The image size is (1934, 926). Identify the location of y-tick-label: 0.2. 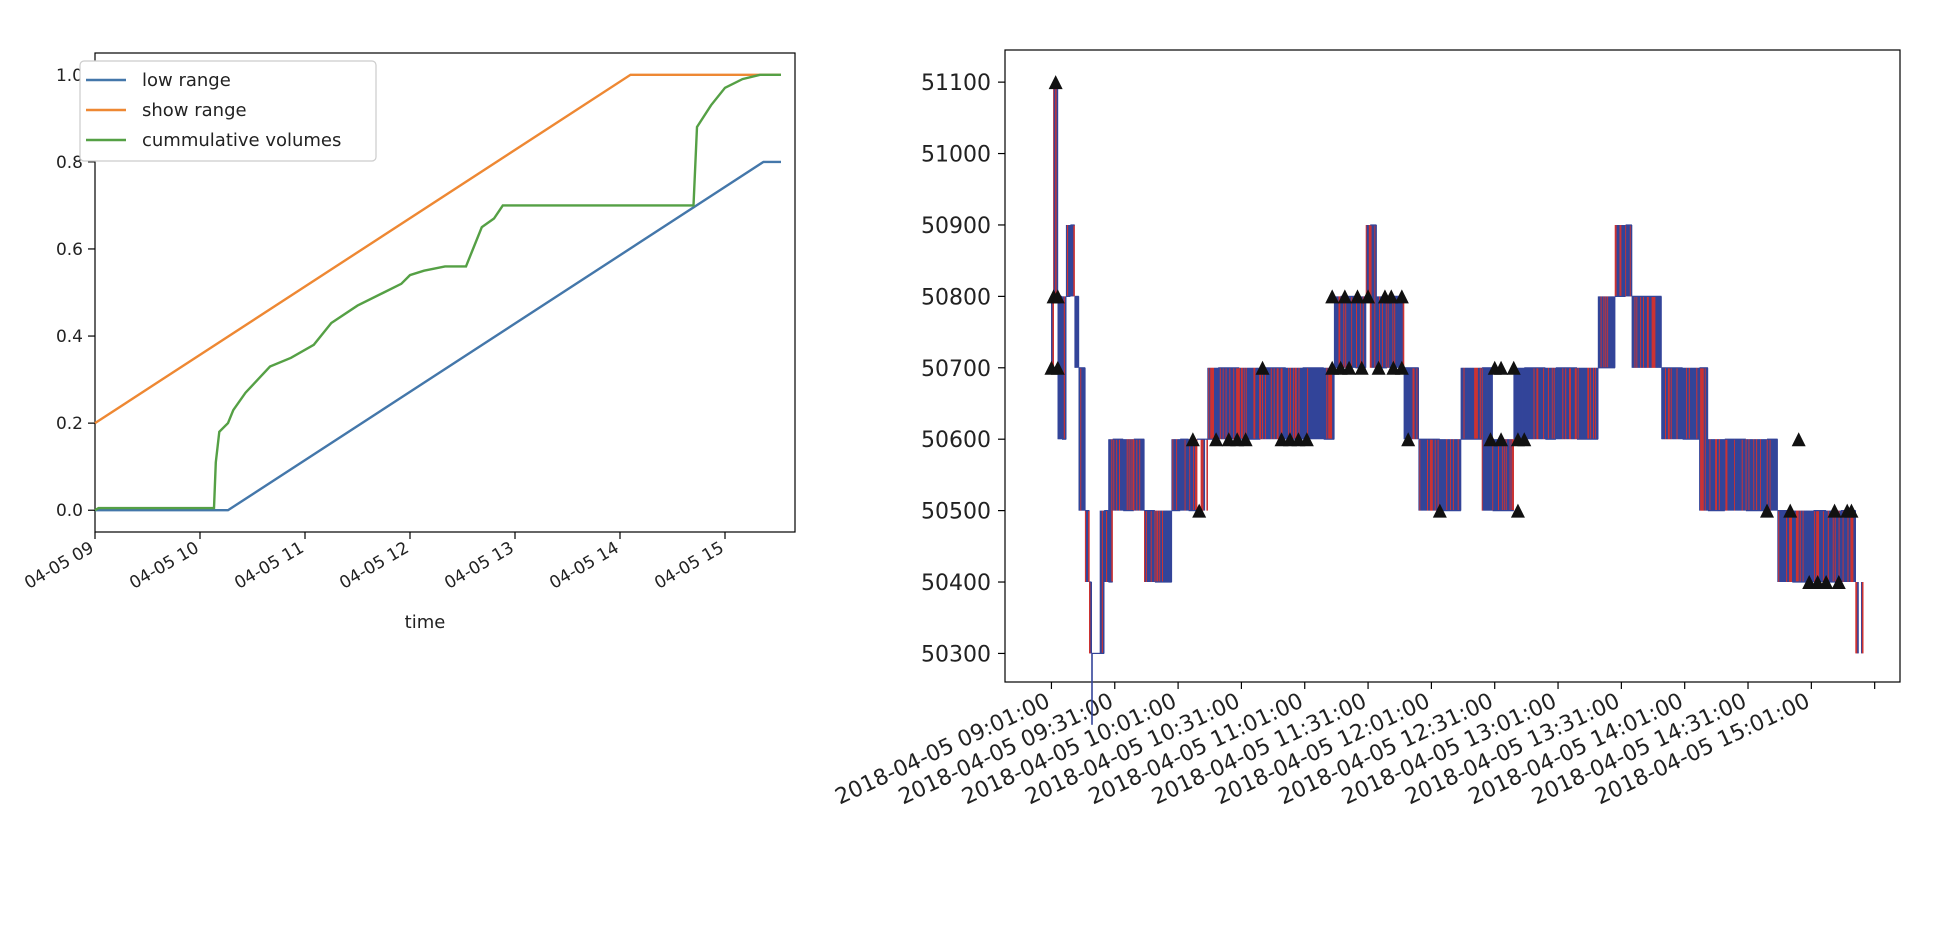
(69, 424).